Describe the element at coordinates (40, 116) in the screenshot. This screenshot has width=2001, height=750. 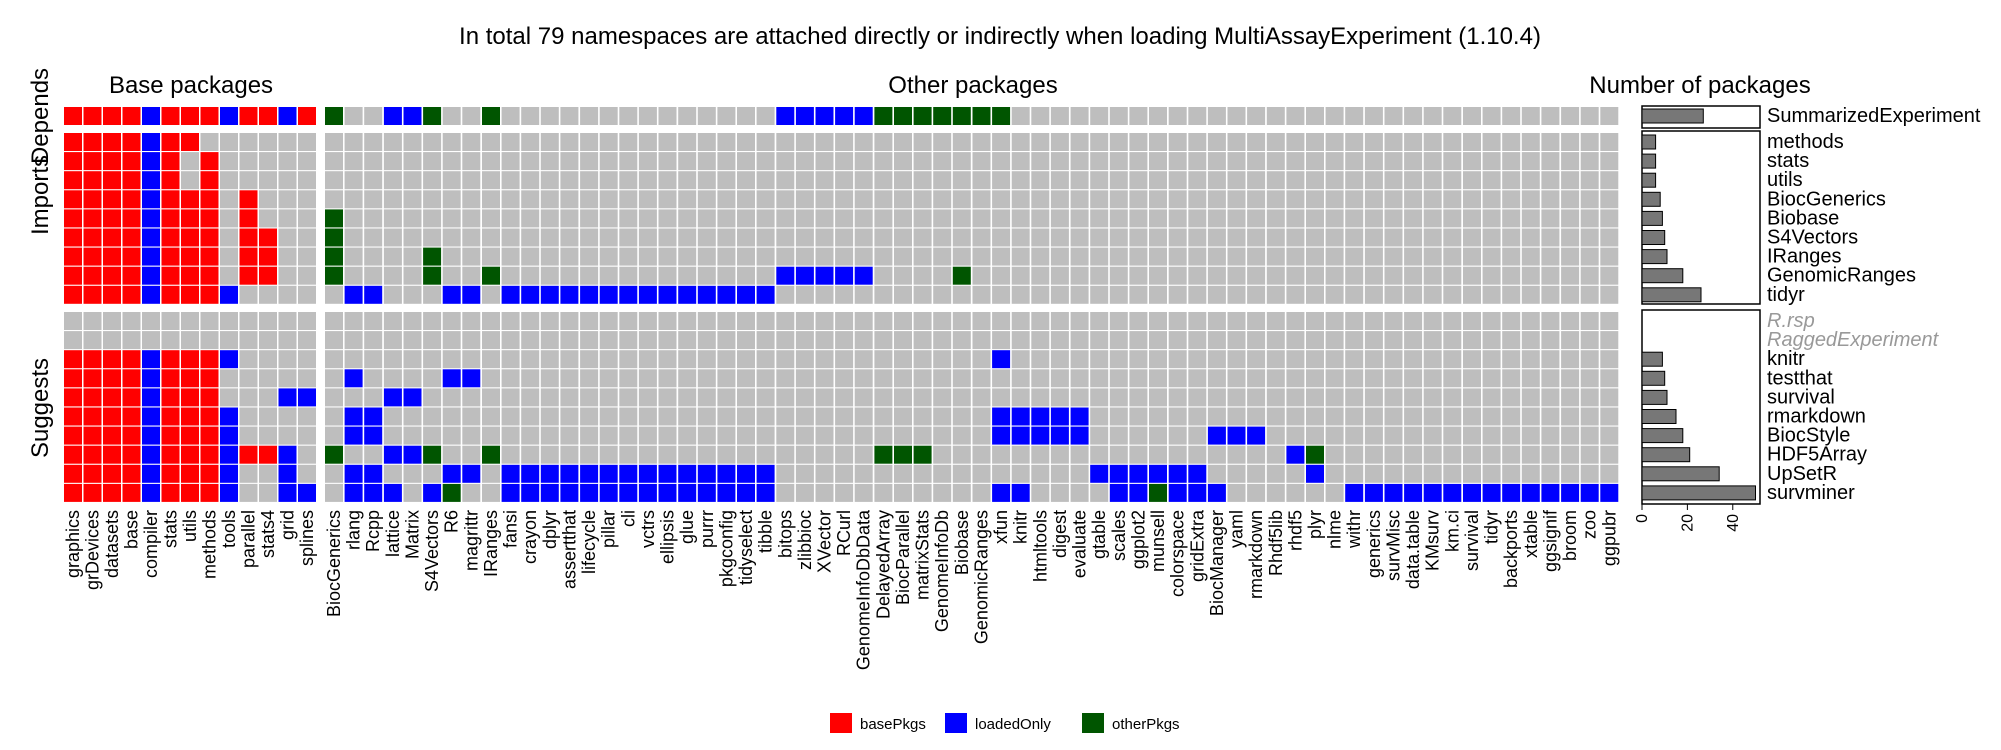
I see `group-label: Depends` at that location.